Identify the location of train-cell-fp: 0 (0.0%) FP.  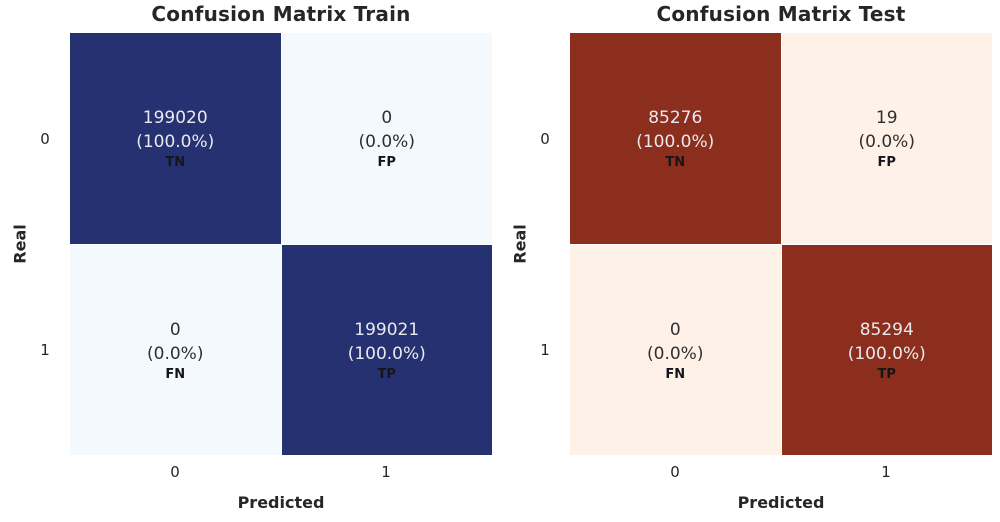
(386, 138).